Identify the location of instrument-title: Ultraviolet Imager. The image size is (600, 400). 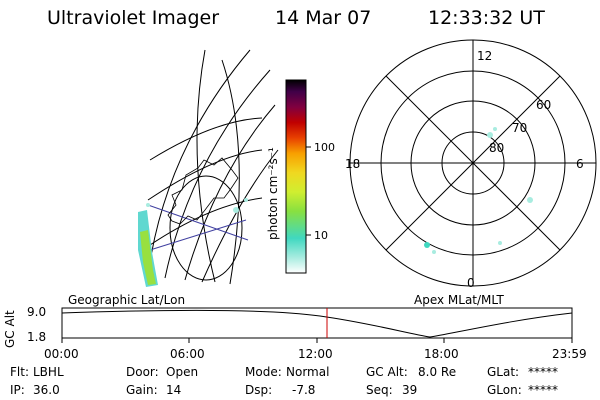
(133, 18).